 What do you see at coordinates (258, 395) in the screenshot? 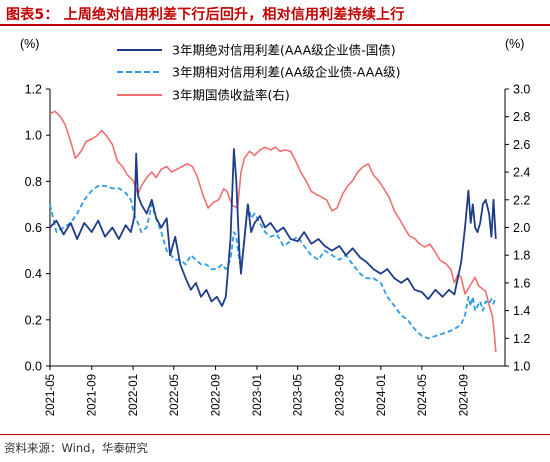
I see `x-tick-label: 2023-01` at bounding box center [258, 395].